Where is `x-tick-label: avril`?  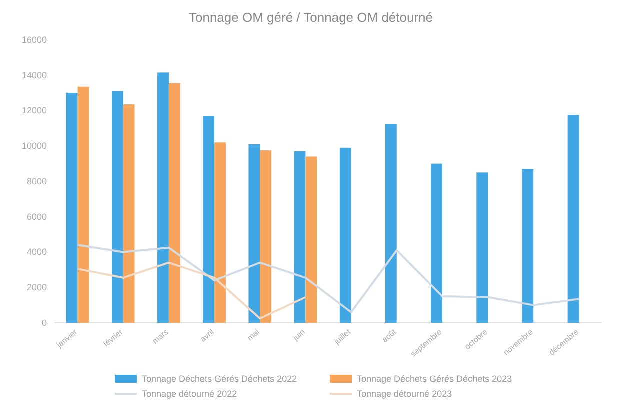 x-tick-label: avril is located at coordinates (207, 335).